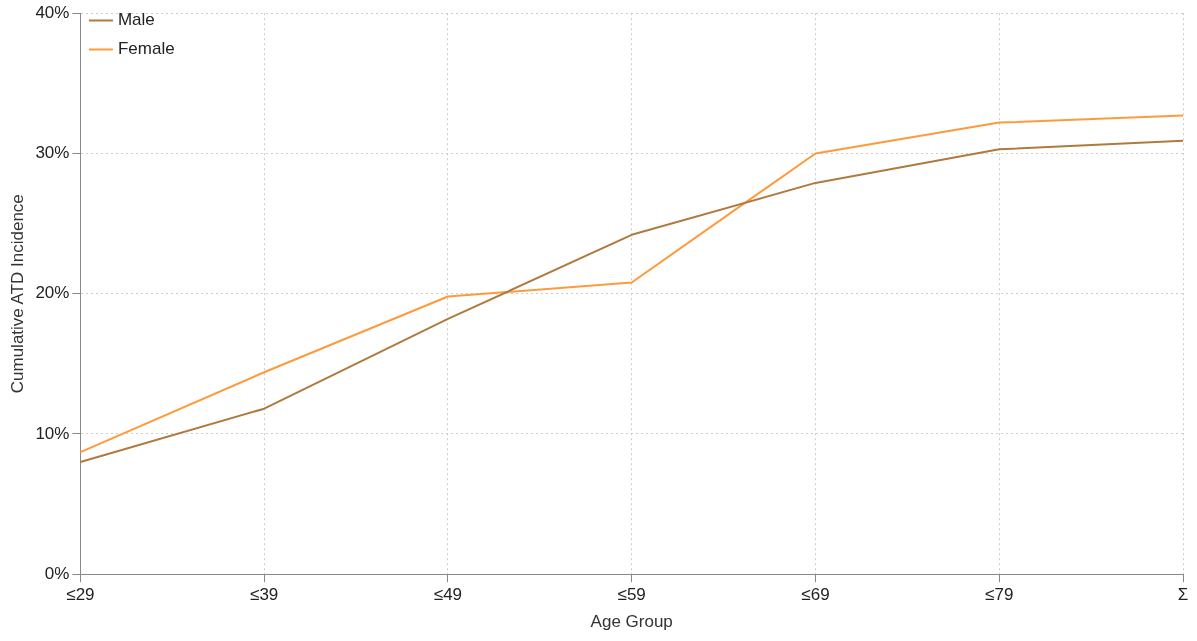 The height and width of the screenshot is (641, 1197). Describe the element at coordinates (52, 433) in the screenshot. I see `y-tick-label: 10%` at that location.